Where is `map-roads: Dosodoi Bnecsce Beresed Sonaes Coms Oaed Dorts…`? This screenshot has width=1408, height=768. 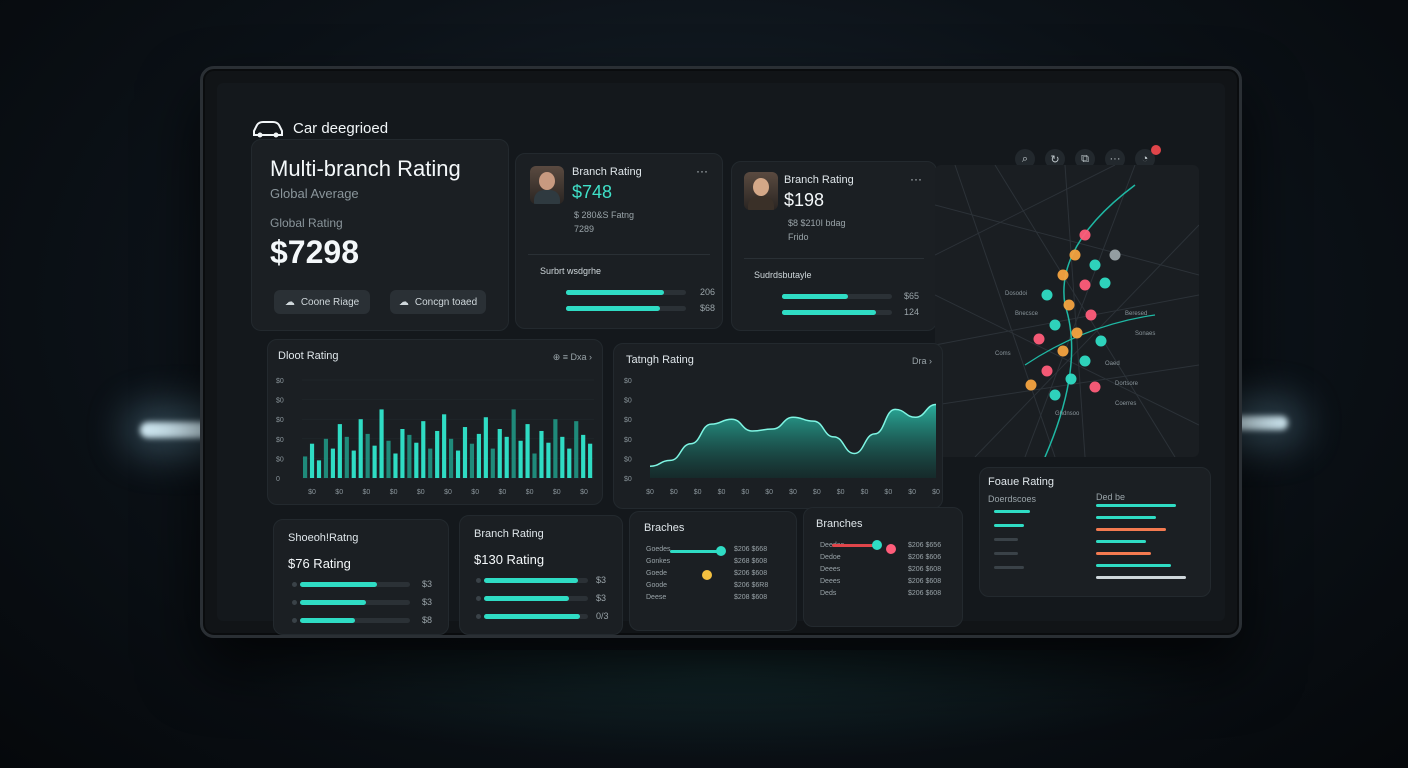 map-roads: Dosodoi Bnecsce Beresed Sonaes Coms Oaed Dorts… is located at coordinates (1067, 311).